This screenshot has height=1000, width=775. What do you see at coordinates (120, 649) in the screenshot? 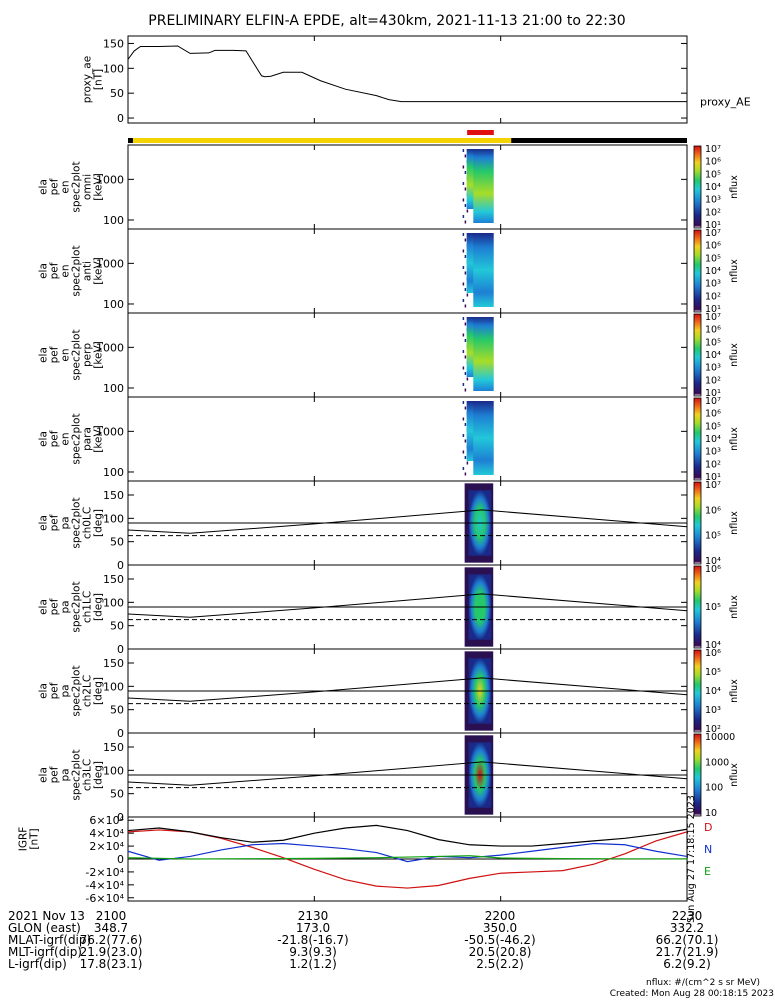
I see `panel-ch1LC-ytick-label: 0` at bounding box center [120, 649].